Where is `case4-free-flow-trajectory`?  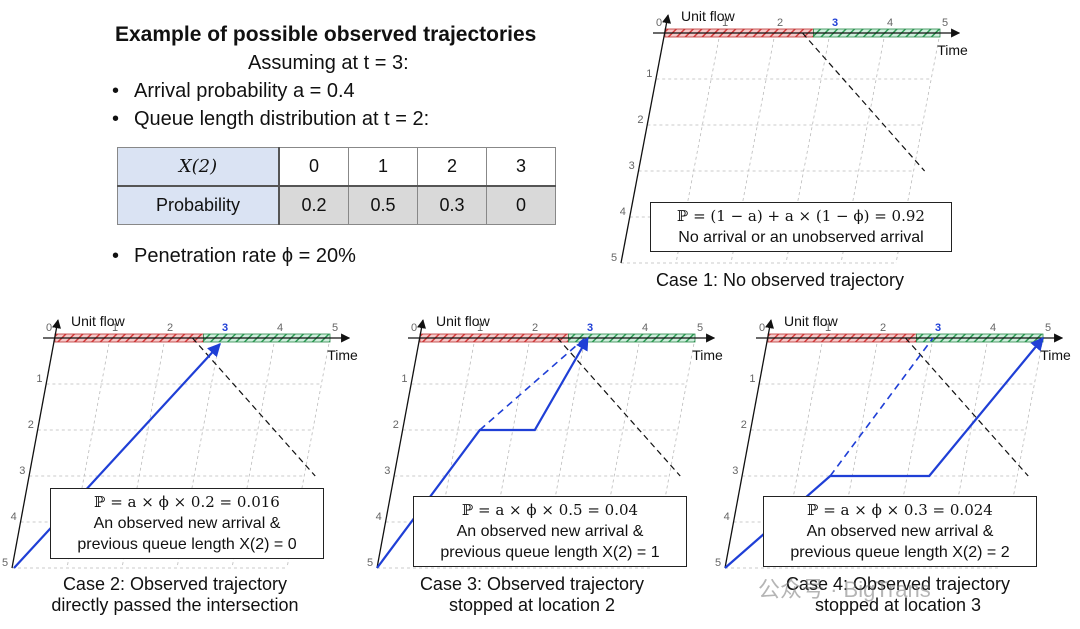 case4-free-flow-trajectory is located at coordinates (881, 407).